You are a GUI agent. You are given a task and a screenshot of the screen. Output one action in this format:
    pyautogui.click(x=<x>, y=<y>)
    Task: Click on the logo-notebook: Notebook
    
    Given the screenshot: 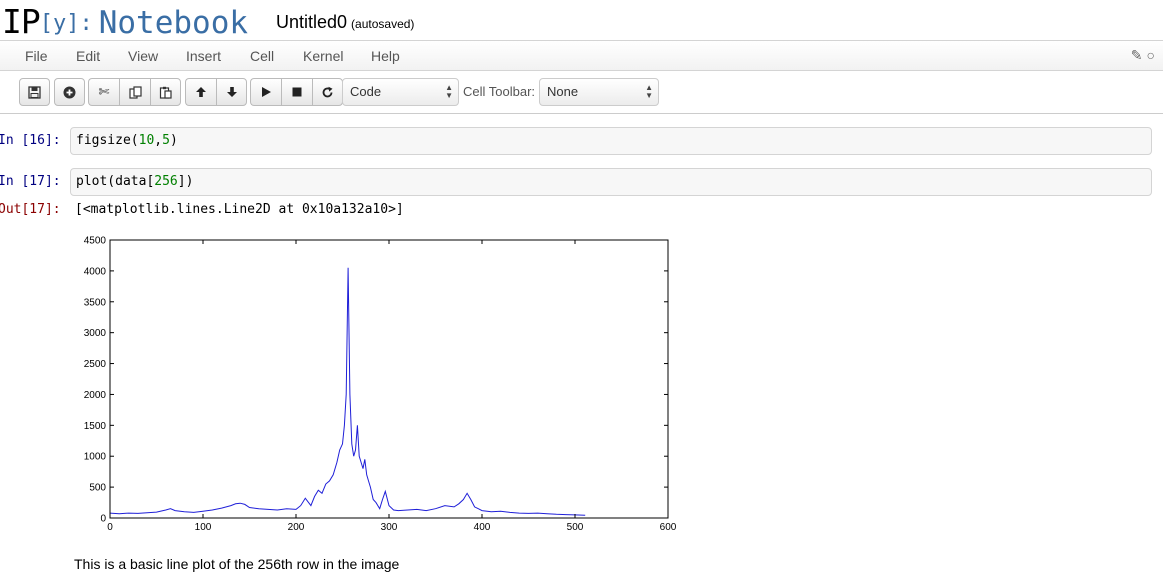 What is the action you would take?
    pyautogui.click(x=173, y=23)
    